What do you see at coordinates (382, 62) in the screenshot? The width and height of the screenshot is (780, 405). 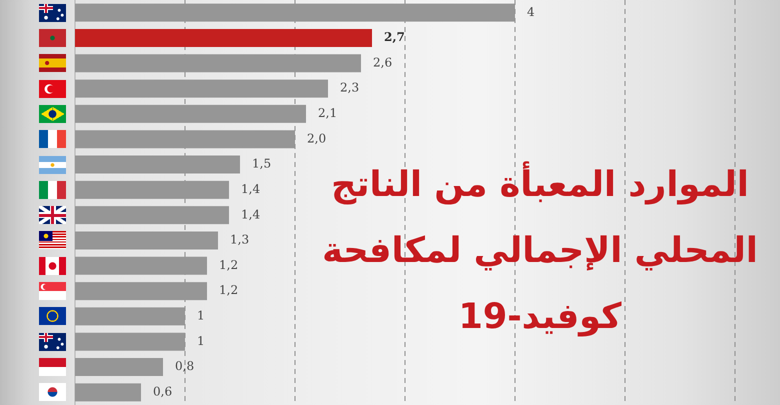 I see `data-label: 2,6` at bounding box center [382, 62].